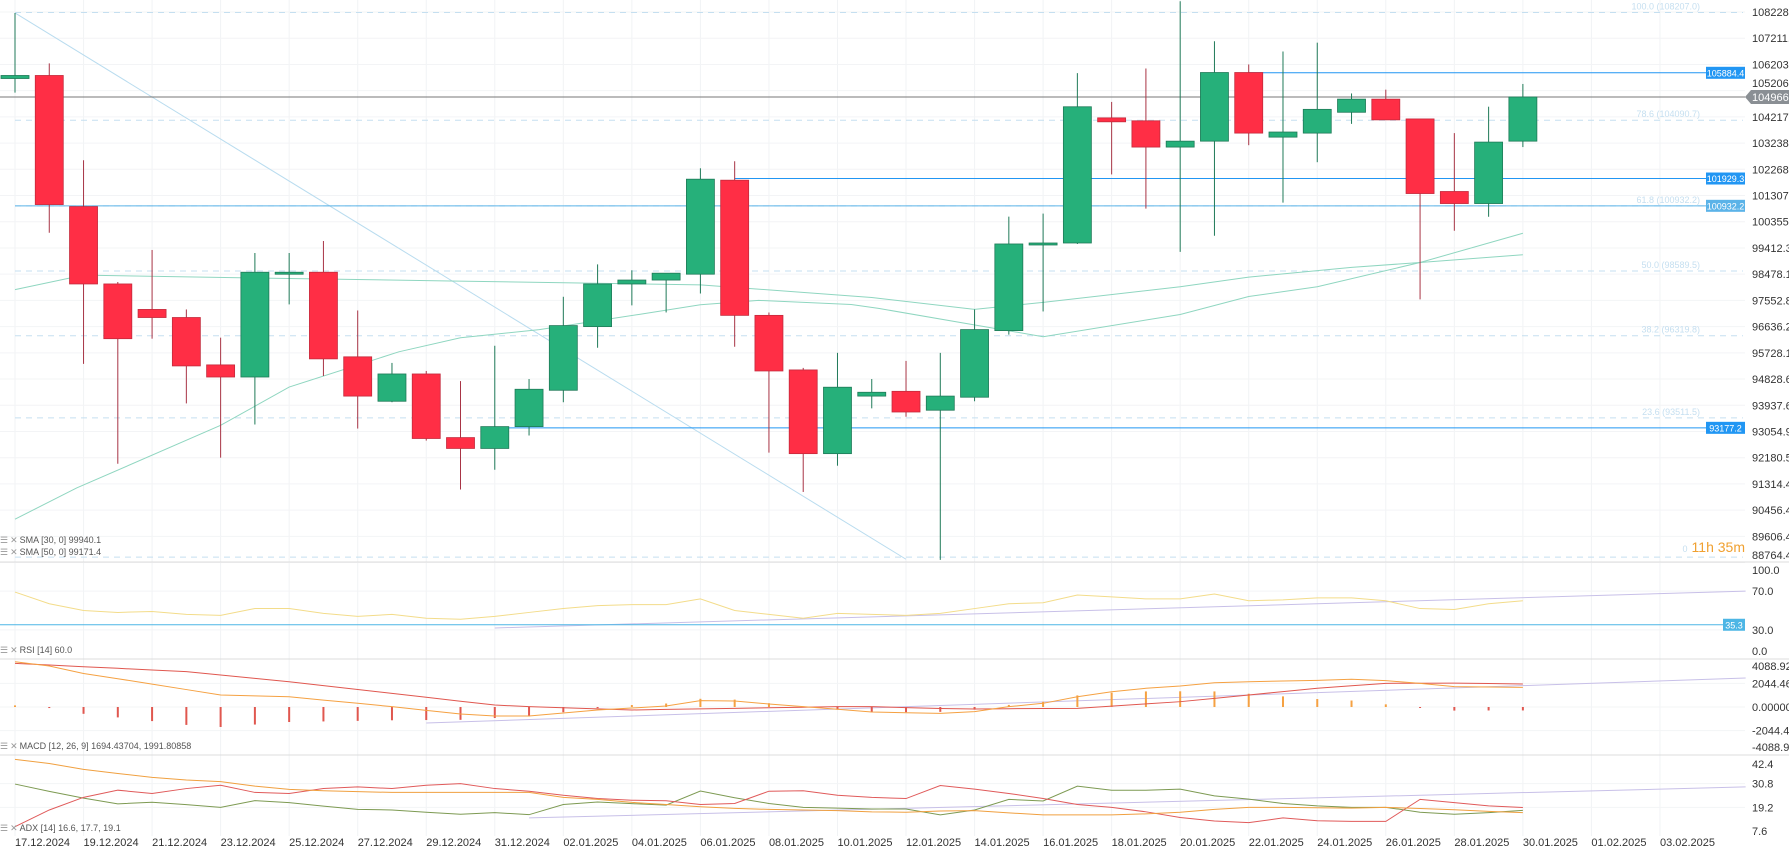 The width and height of the screenshot is (1789, 849). Describe the element at coordinates (1762, 785) in the screenshot. I see `adx-axis-tick: 30.8` at that location.